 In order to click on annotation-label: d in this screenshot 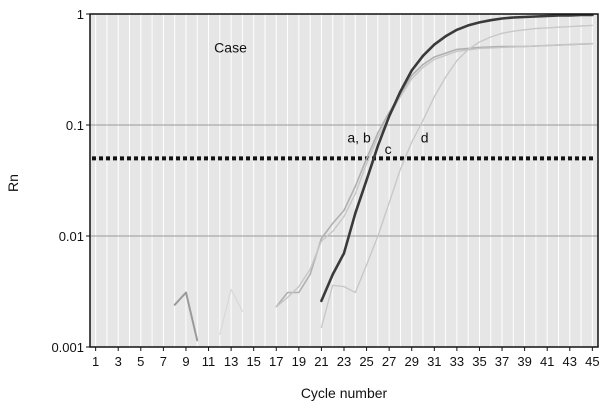, I will do `click(425, 138)`.